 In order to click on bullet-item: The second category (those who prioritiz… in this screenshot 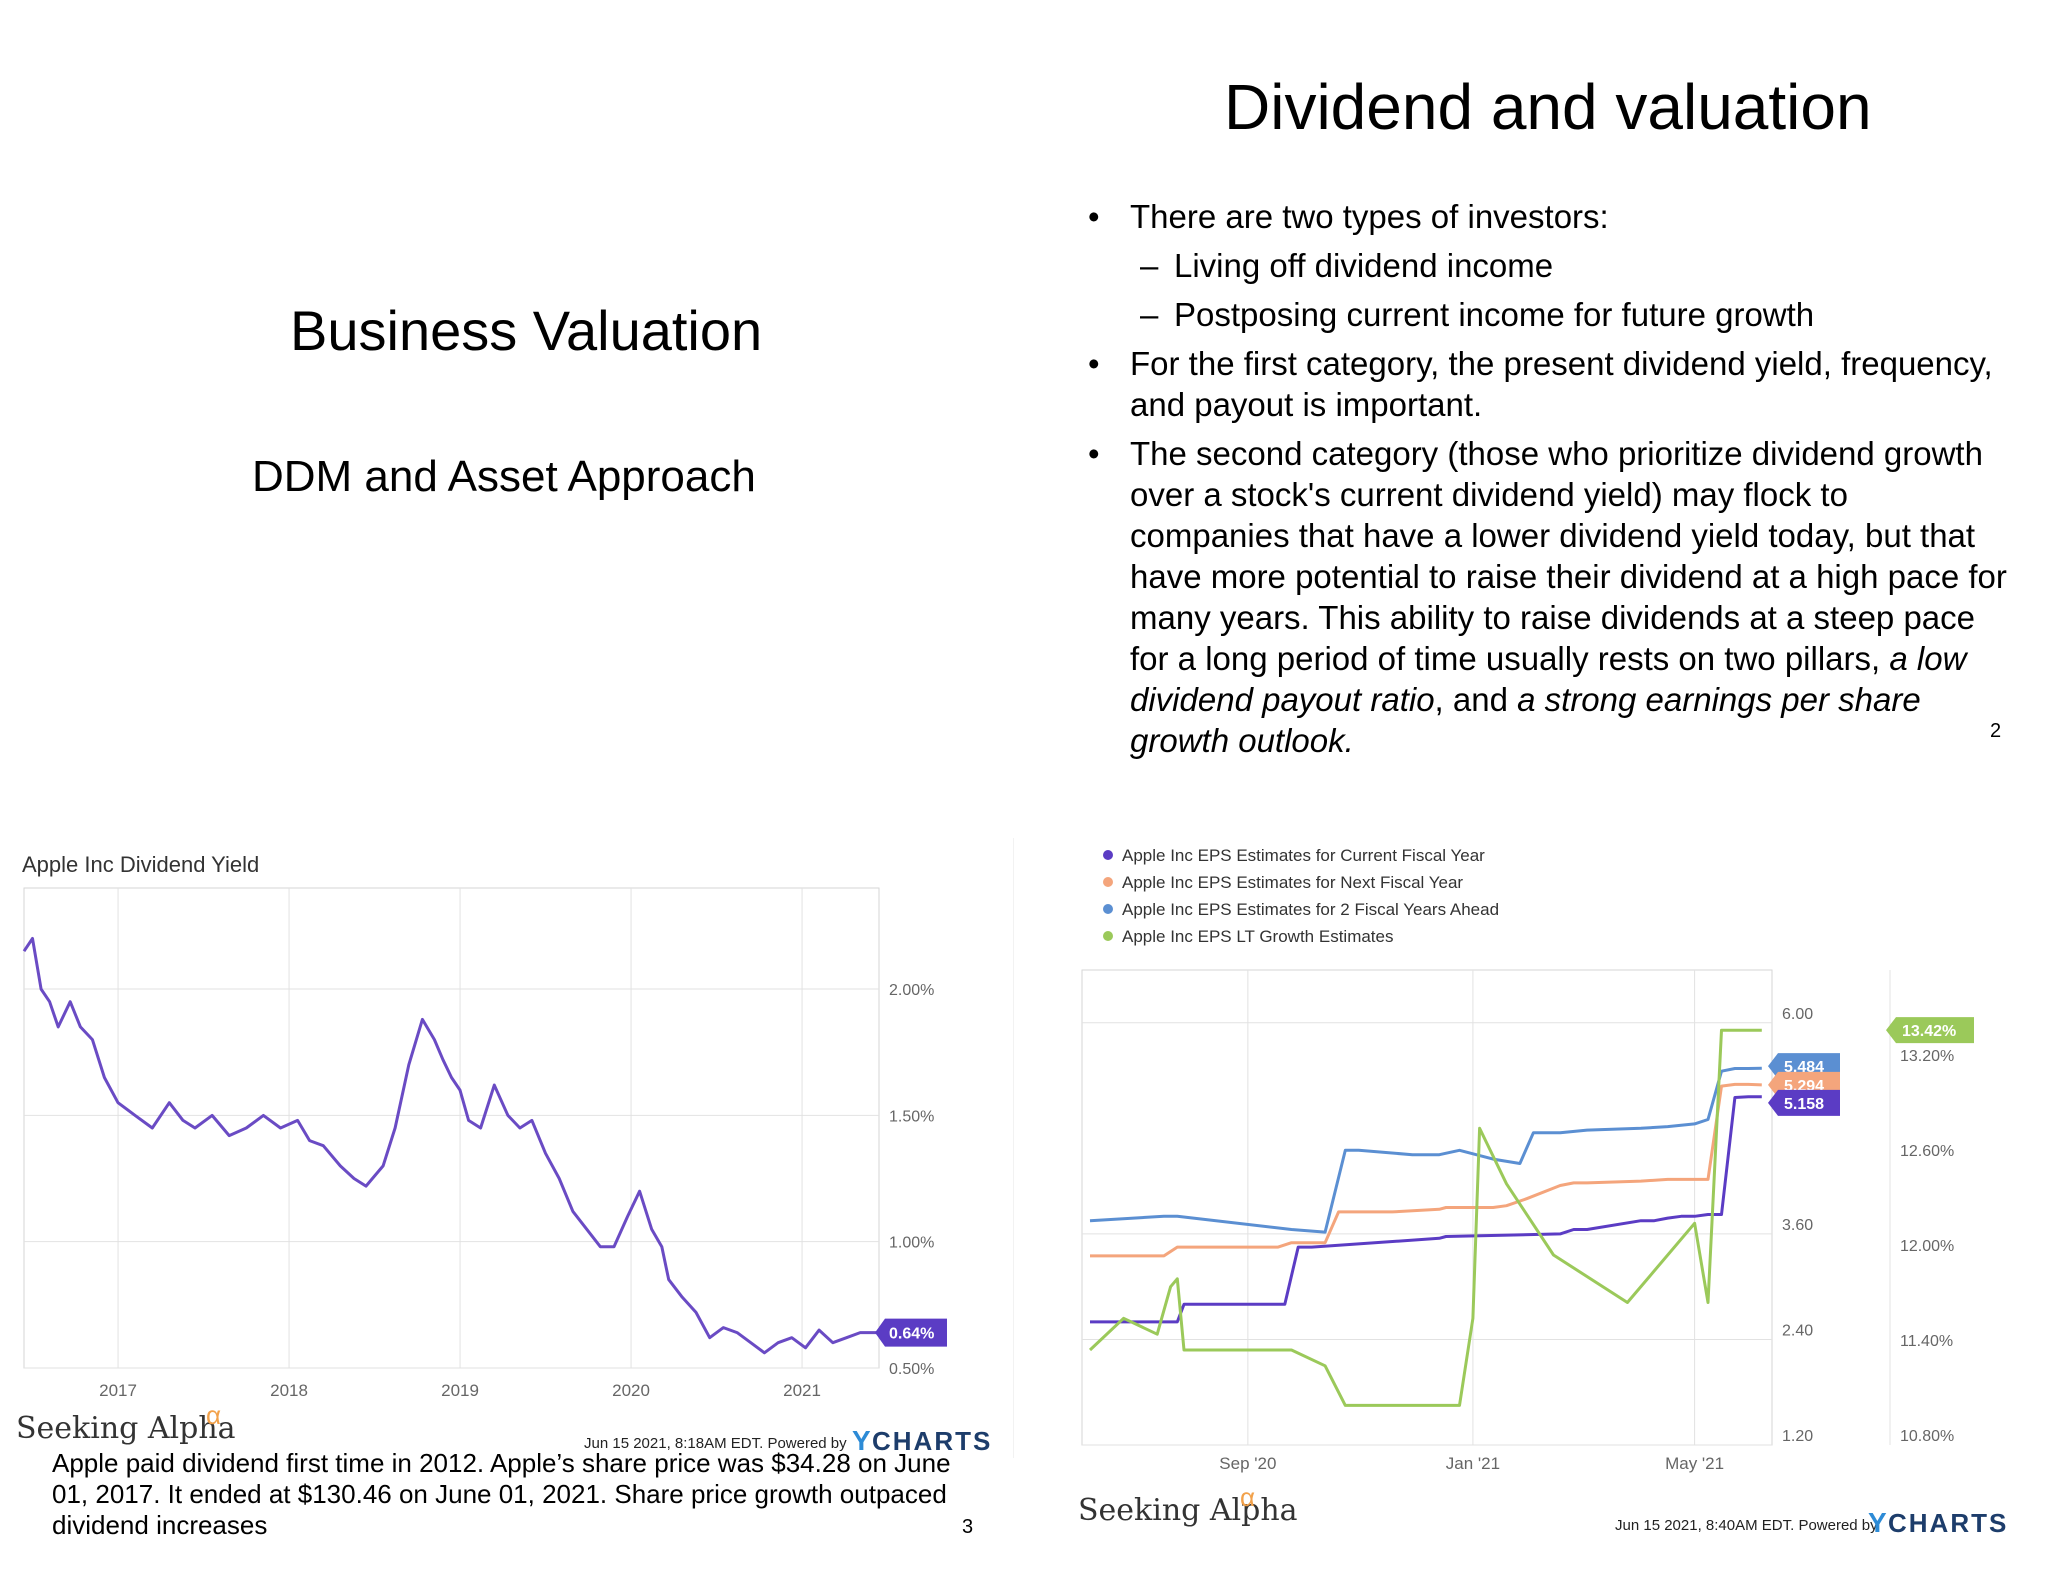, I will do `click(1545, 597)`.